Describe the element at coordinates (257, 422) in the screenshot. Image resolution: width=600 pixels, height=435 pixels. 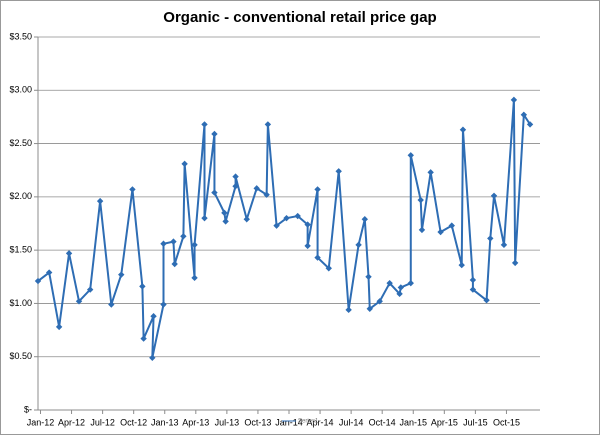
I see `x-tick-label: Oct-13` at that location.